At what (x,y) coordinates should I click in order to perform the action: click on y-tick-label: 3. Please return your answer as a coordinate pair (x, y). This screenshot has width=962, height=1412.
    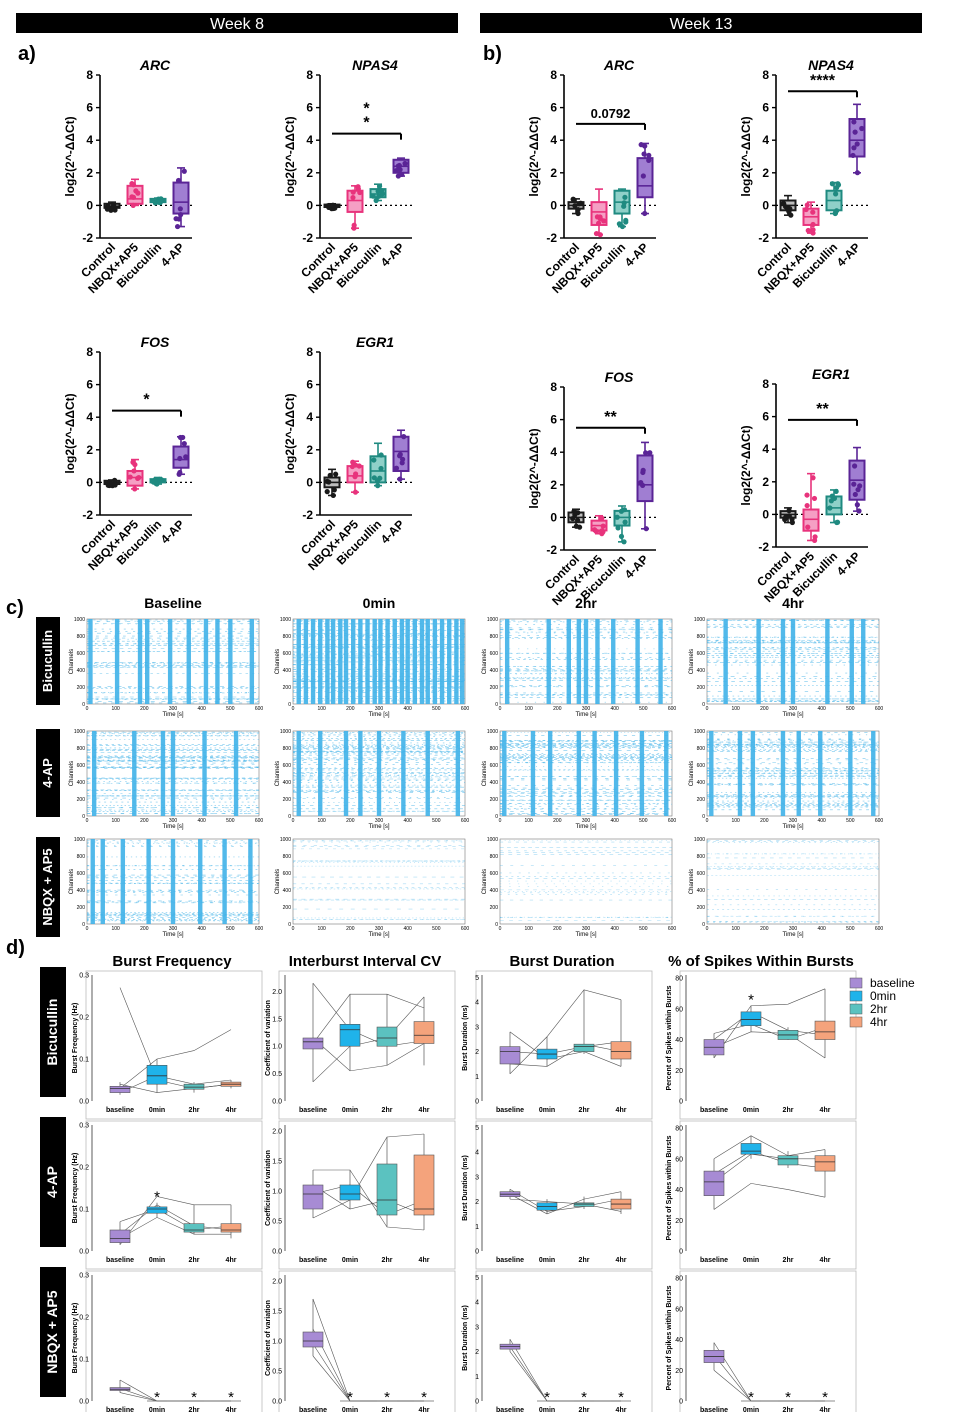
    Looking at the image, I should click on (477, 1027).